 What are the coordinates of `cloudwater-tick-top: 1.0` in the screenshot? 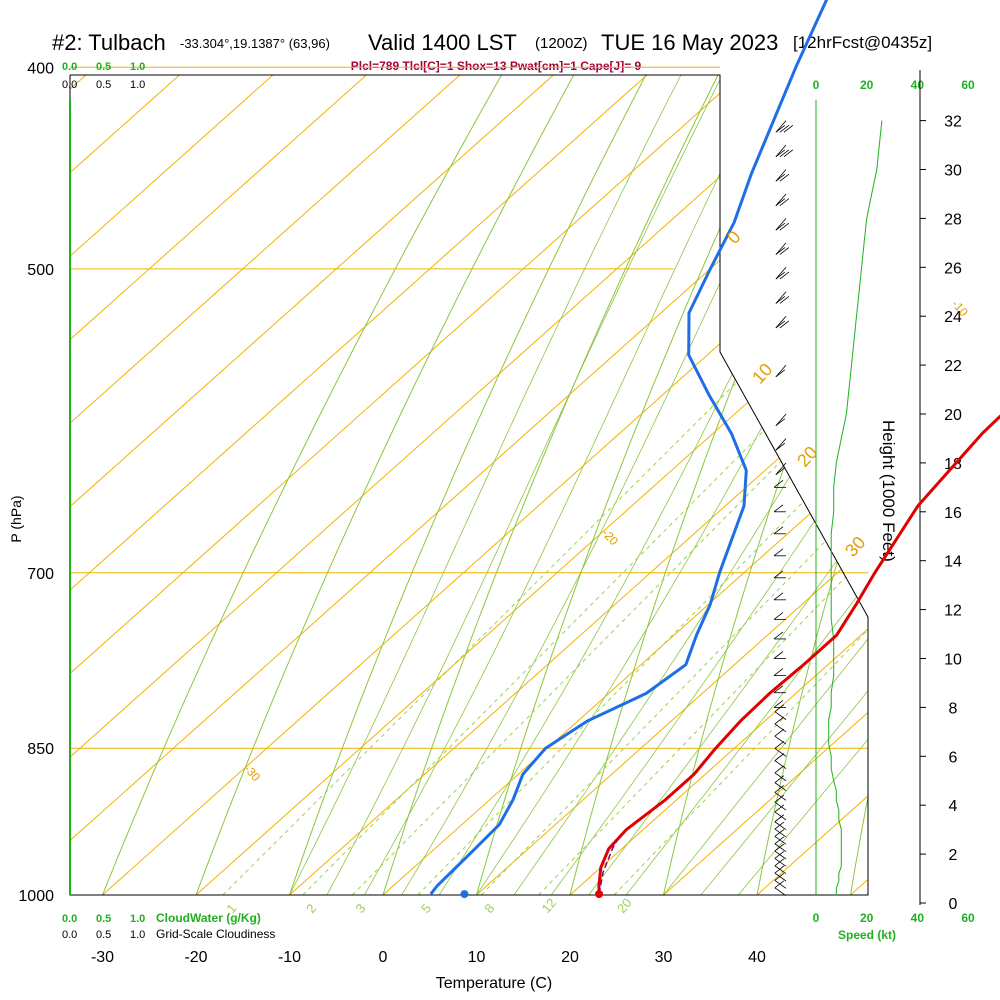 It's located at (137, 67).